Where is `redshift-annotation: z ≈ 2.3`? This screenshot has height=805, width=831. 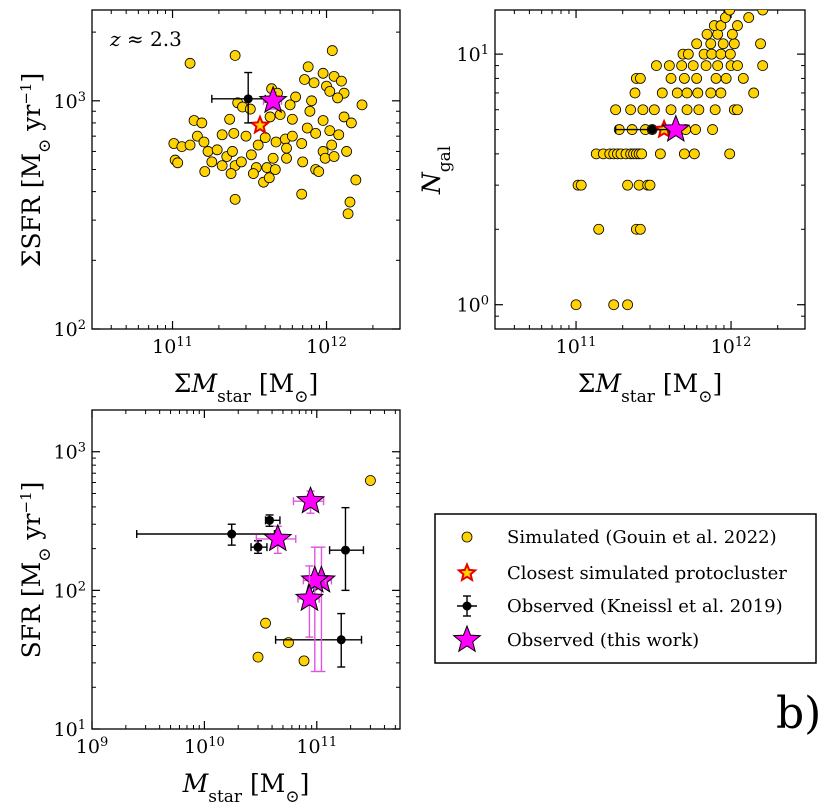
redshift-annotation: z ≈ 2.3 is located at coordinates (145, 39).